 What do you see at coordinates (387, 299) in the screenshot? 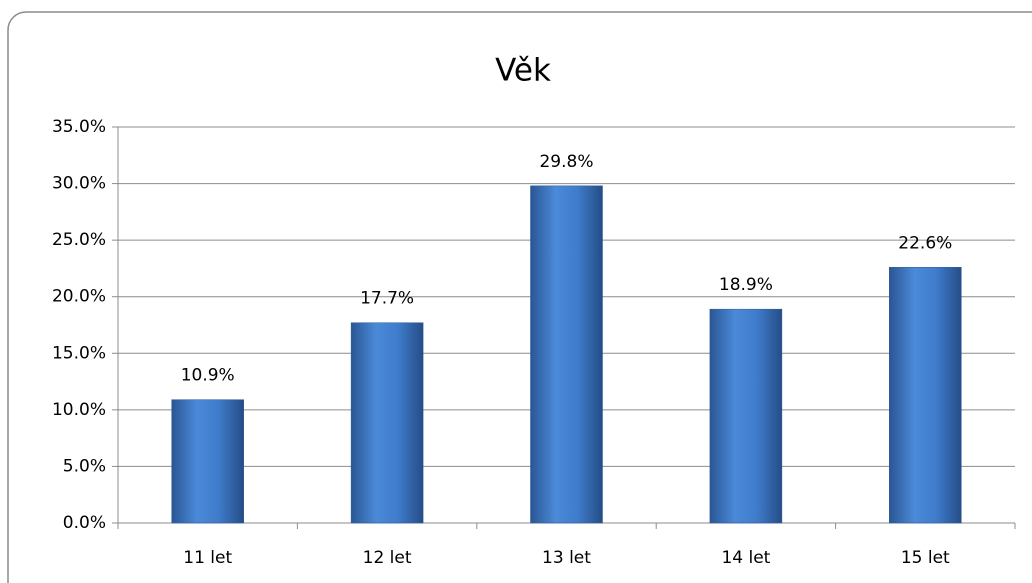
I see `data-label: 17.7%` at bounding box center [387, 299].